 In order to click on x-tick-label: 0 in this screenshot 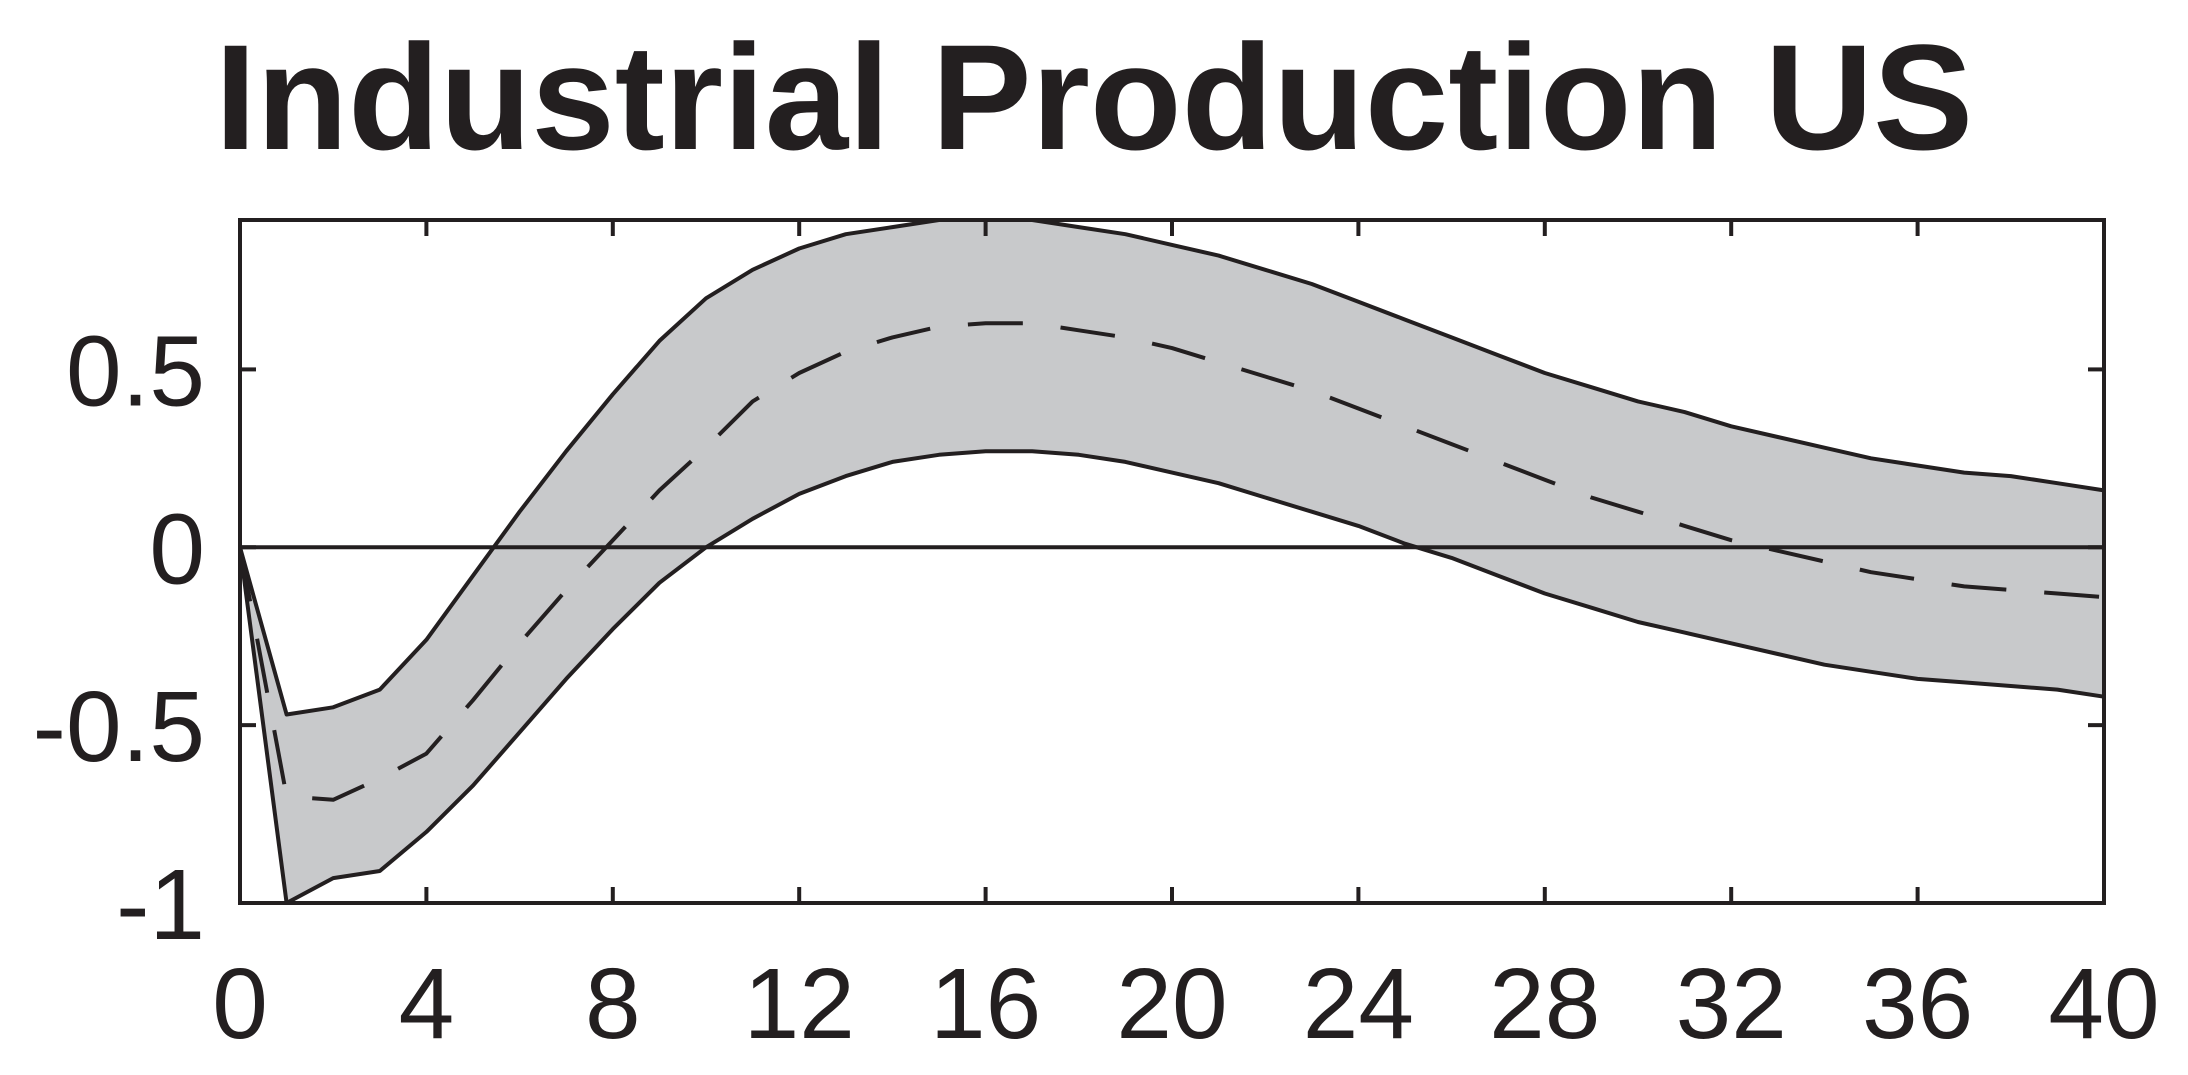, I will do `click(240, 1004)`.